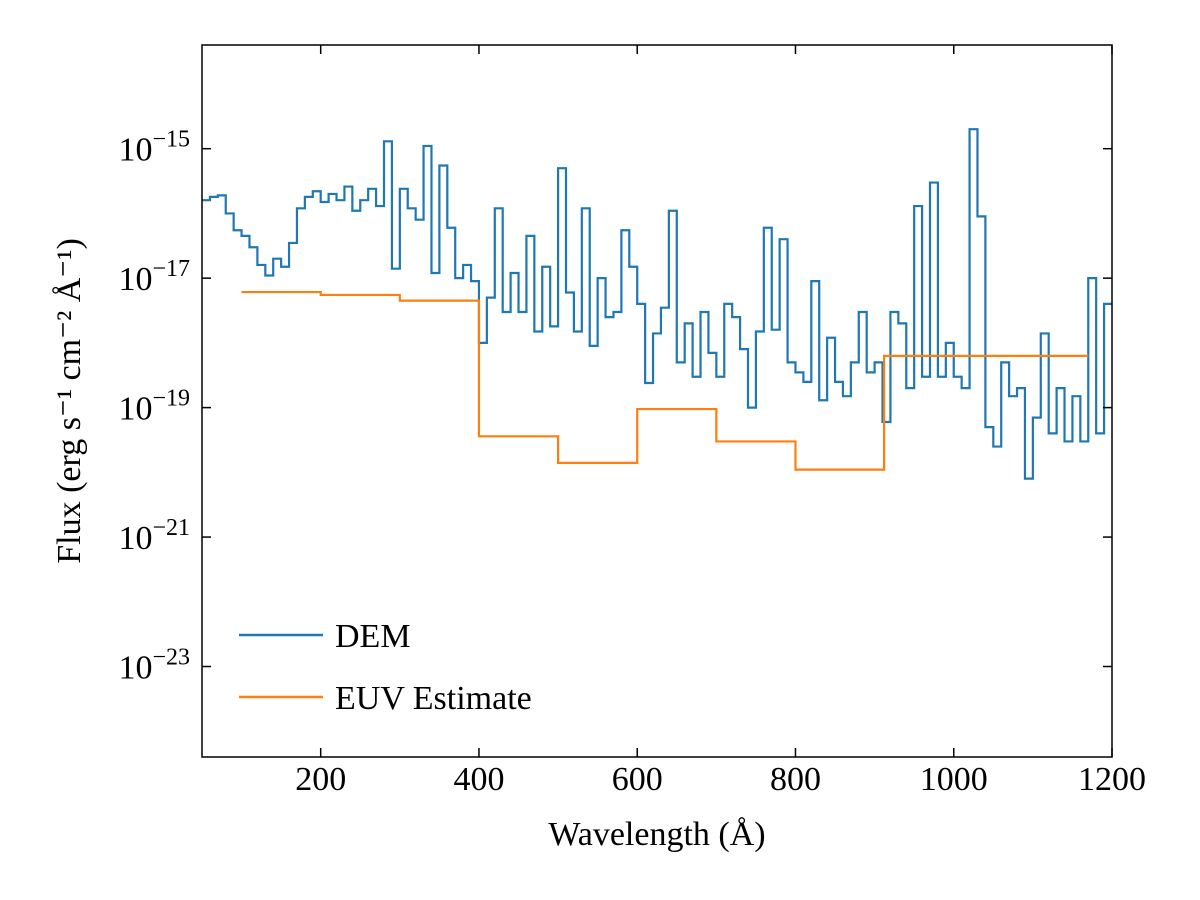 This screenshot has width=1200, height=900. Describe the element at coordinates (433, 698) in the screenshot. I see `legend-label: EUV Estimate` at that location.